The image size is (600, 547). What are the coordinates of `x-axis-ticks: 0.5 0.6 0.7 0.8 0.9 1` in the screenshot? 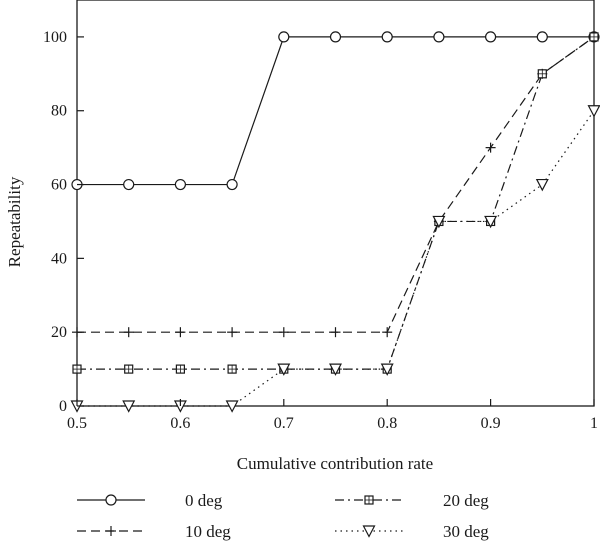 It's located at (332, 415).